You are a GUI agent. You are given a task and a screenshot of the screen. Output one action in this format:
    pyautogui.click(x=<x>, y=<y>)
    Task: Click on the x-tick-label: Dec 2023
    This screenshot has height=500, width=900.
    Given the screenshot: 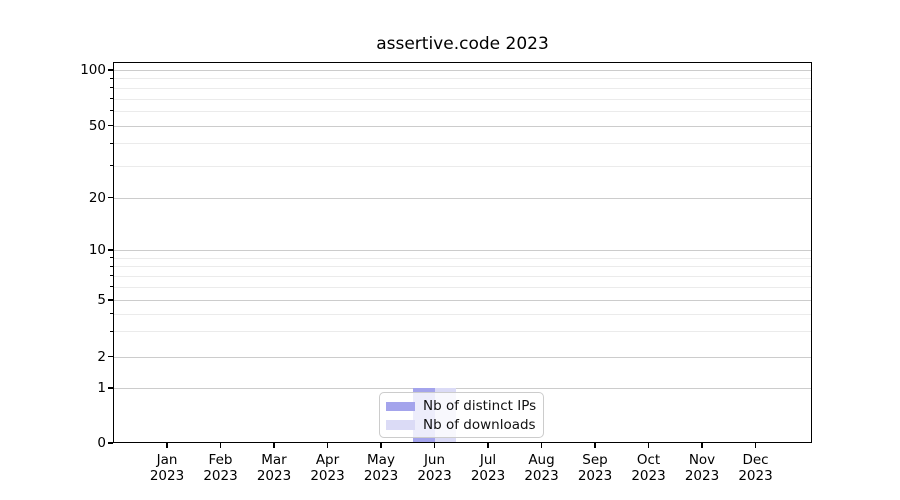 What is the action you would take?
    pyautogui.click(x=756, y=468)
    